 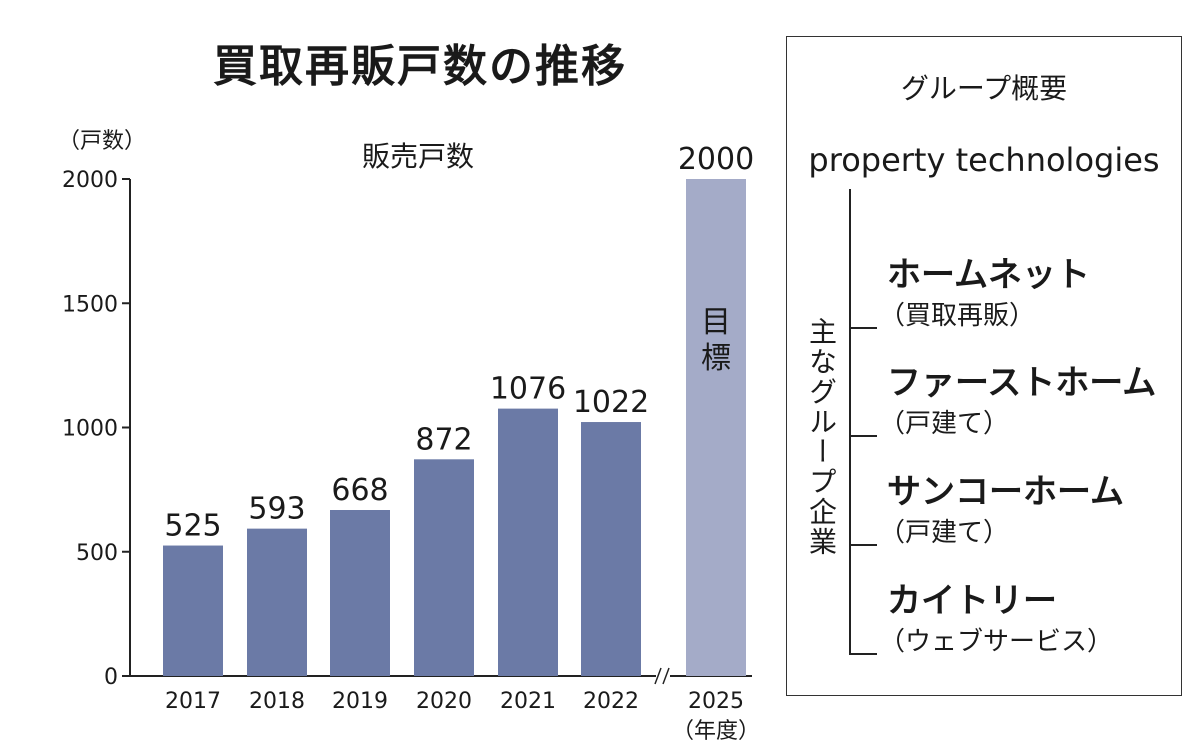 I want to click on data-label: 593, so click(x=276, y=509).